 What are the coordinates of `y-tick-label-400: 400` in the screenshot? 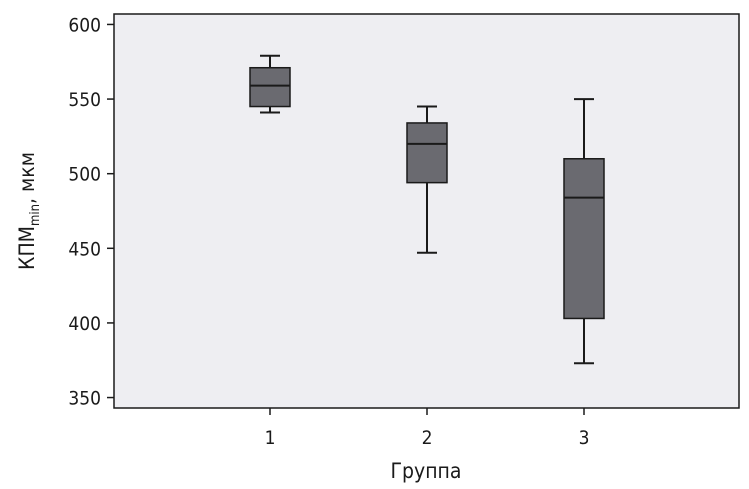 It's located at (84, 324).